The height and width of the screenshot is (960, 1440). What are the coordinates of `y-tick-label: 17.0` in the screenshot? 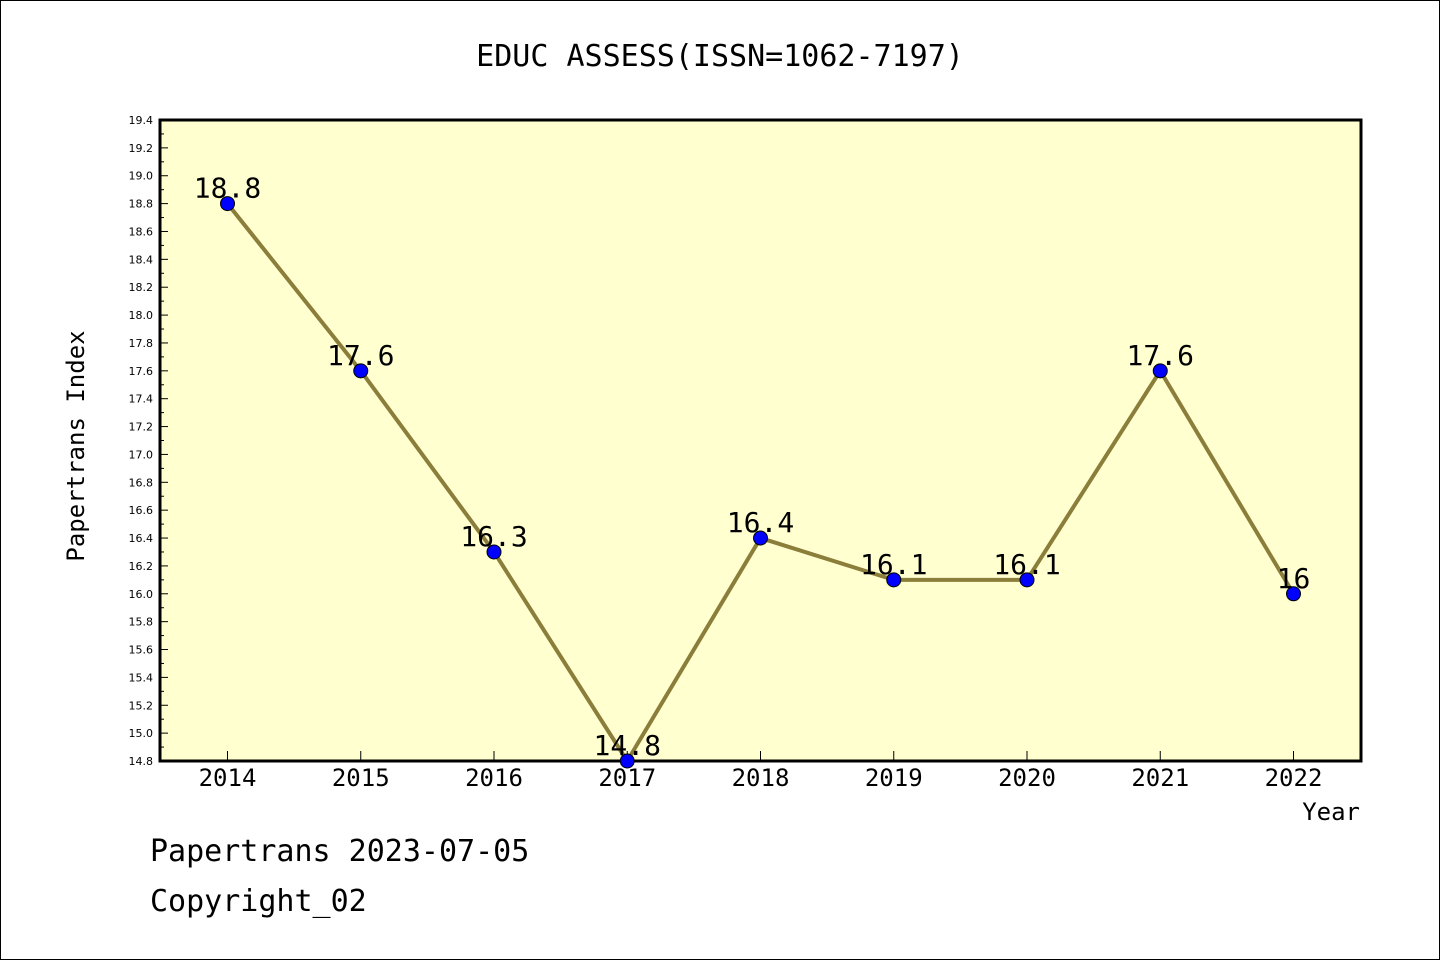 It's located at (141, 454).